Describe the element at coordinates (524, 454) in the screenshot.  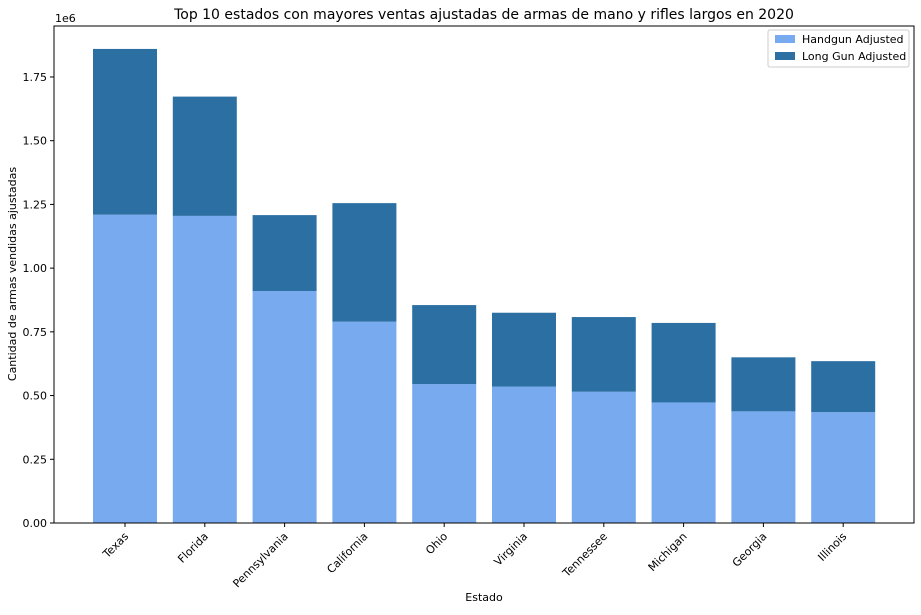
I see `bar-handgun-virginia` at that location.